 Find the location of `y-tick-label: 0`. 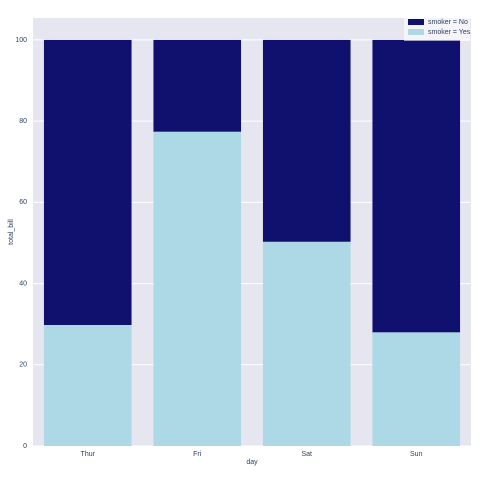

y-tick-label: 0 is located at coordinates (25, 446).